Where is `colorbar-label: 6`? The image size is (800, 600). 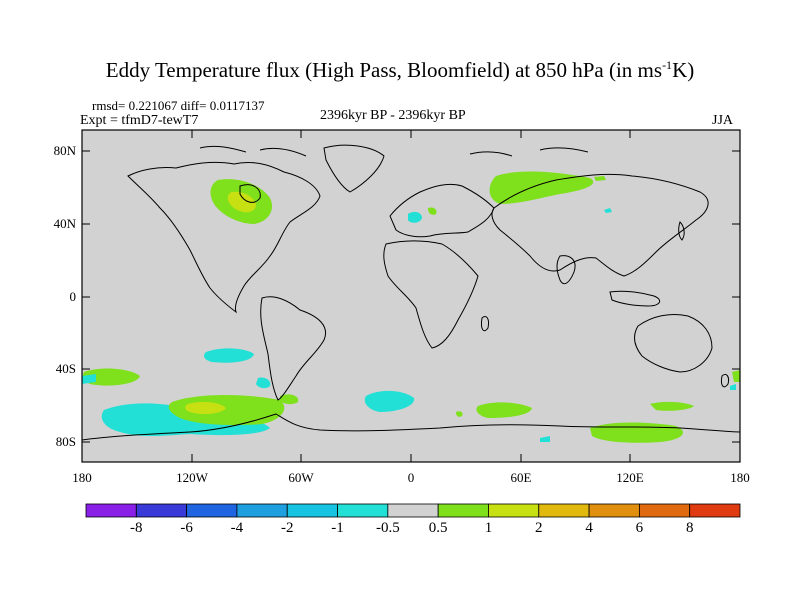
colorbar-label: 6 is located at coordinates (639, 528).